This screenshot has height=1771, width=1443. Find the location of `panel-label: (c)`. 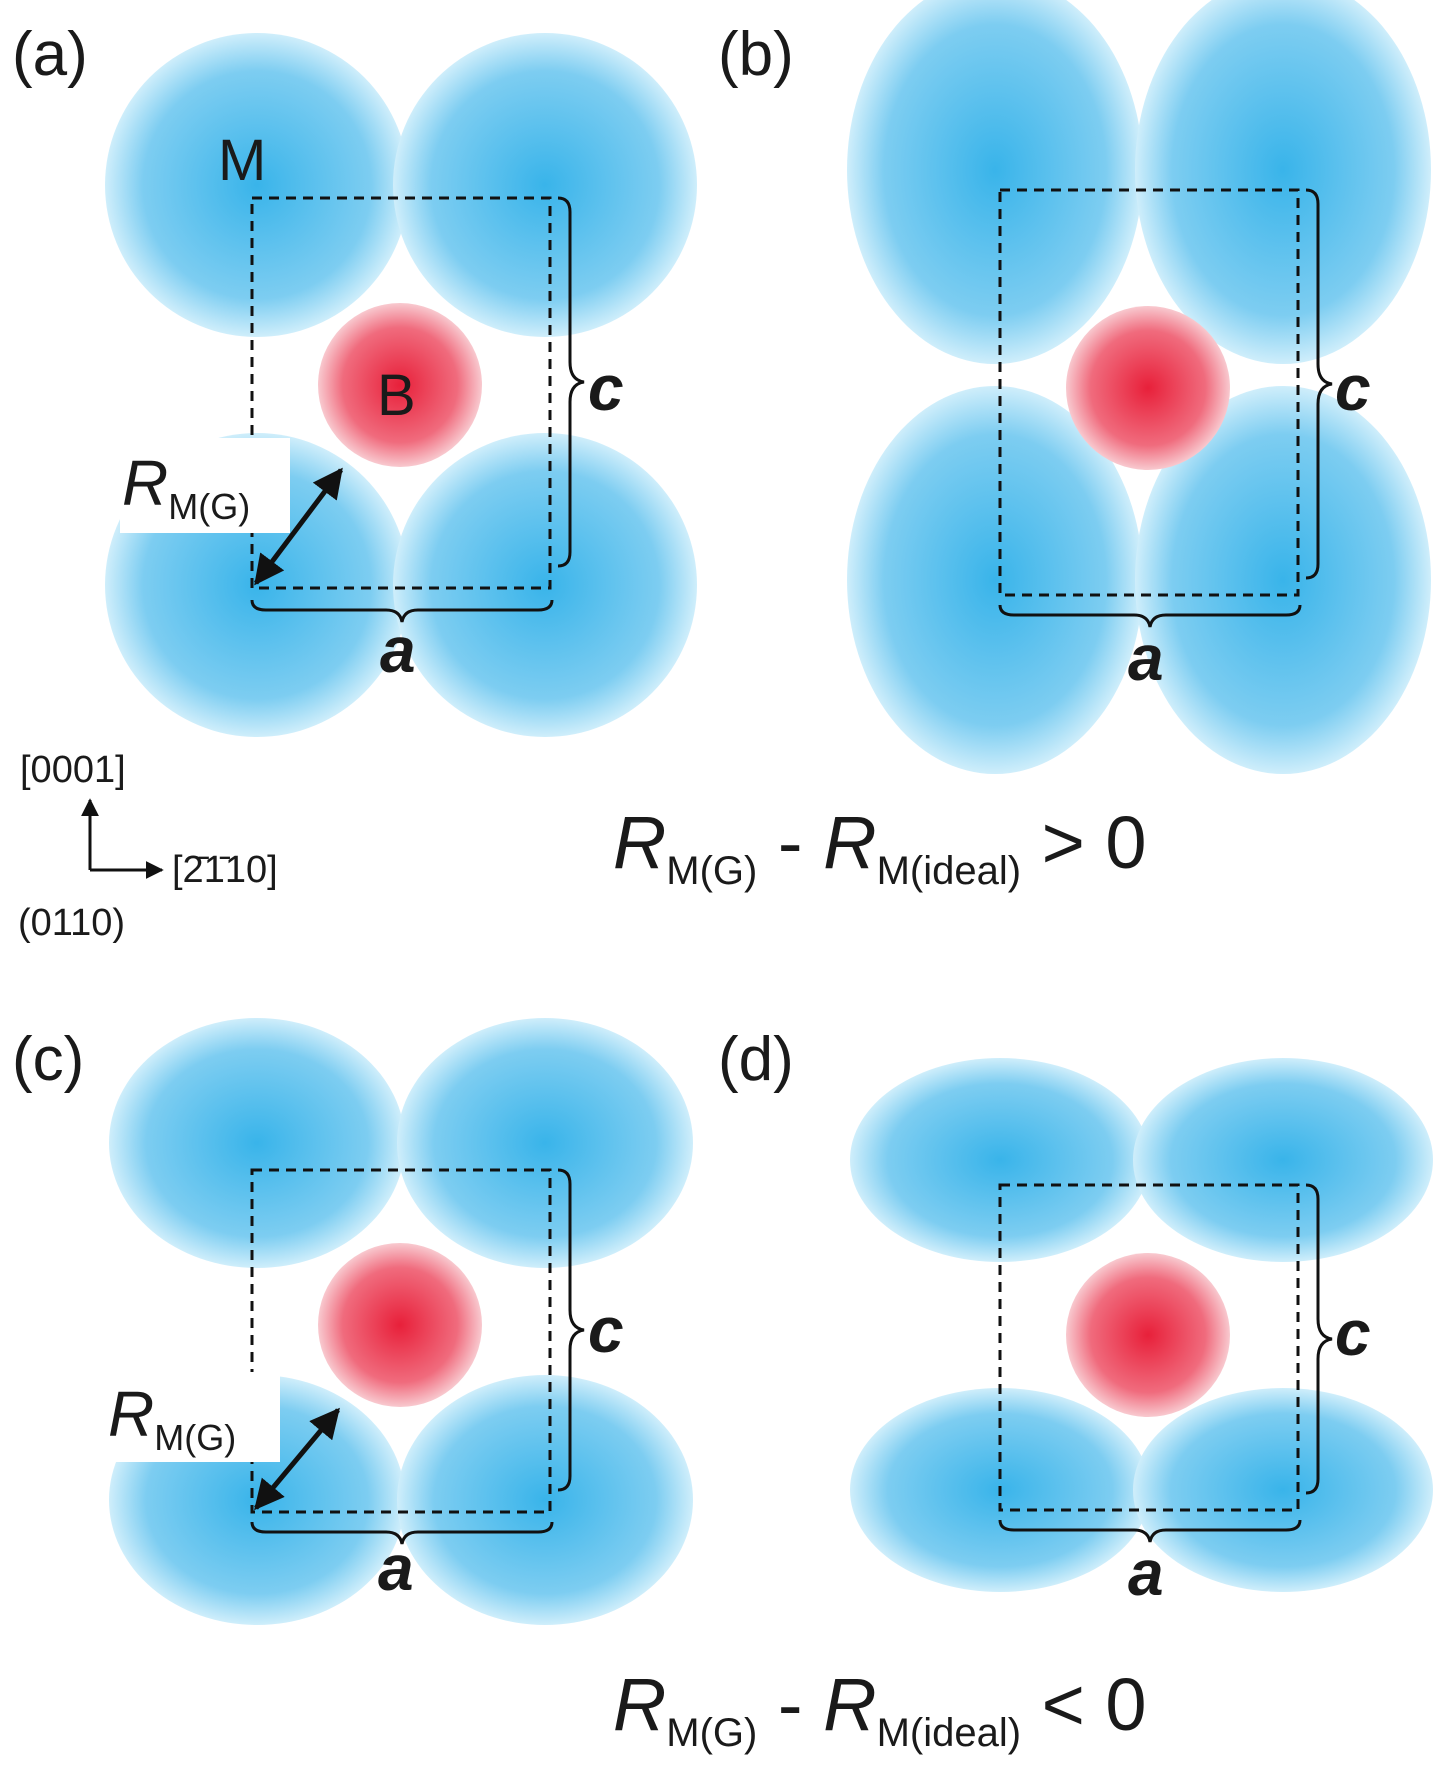

panel-label: (c) is located at coordinates (48, 1059).